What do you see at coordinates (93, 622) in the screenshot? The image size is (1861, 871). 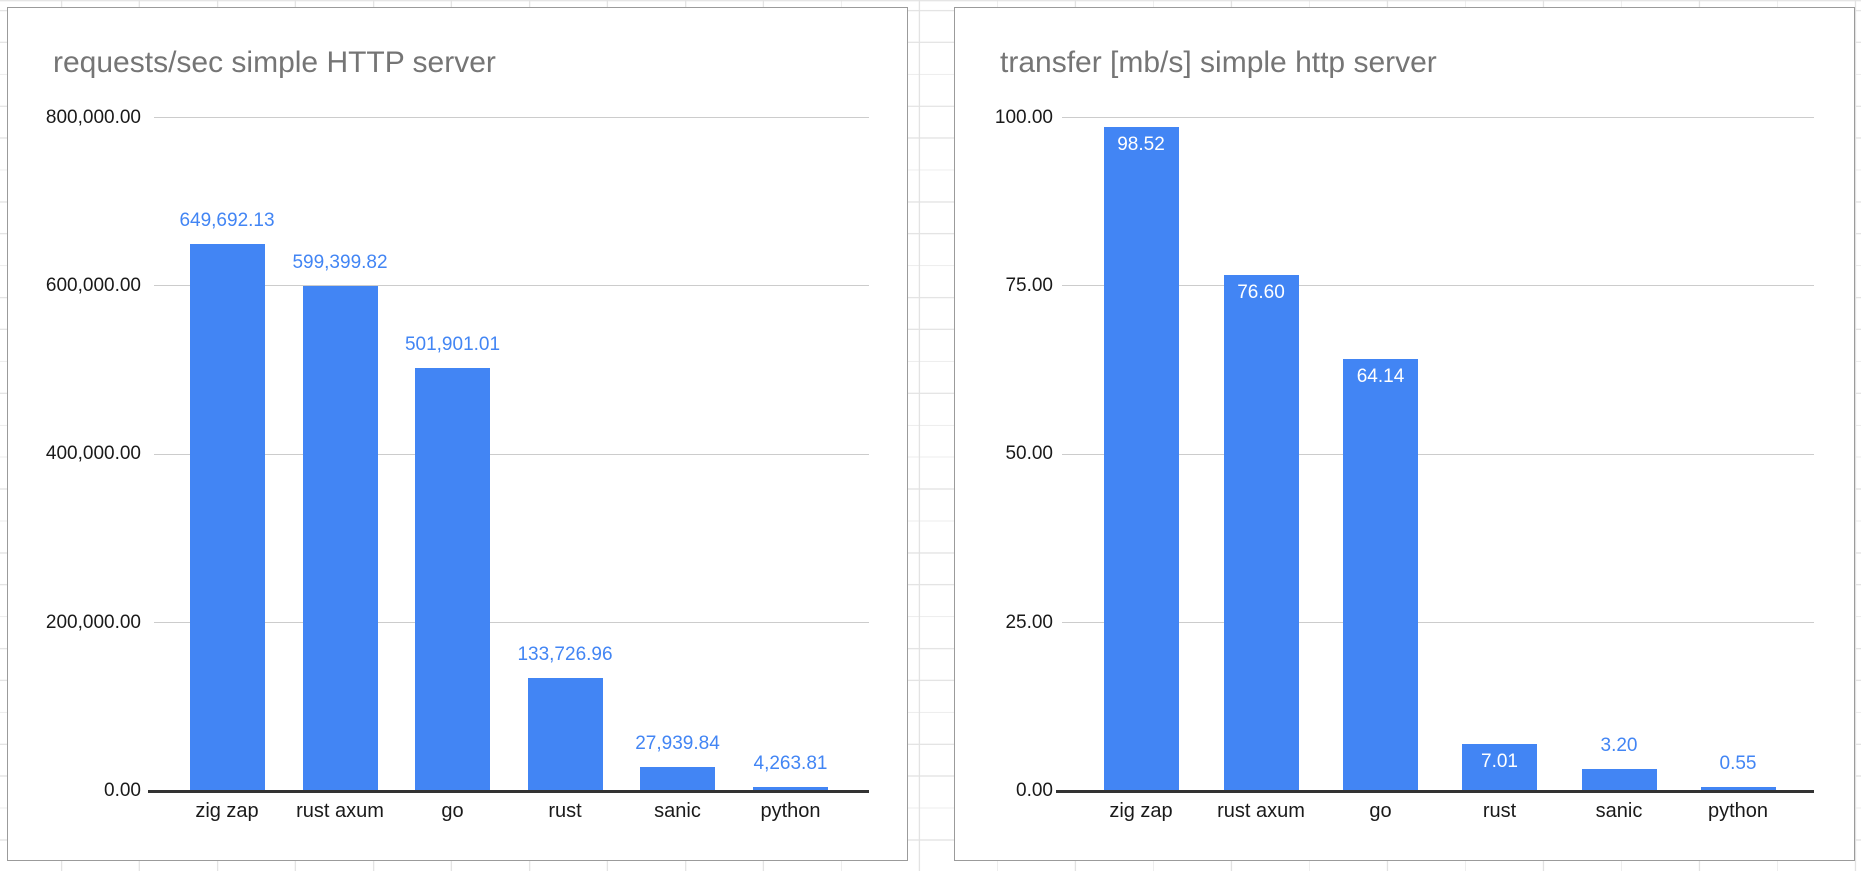 I see `y-axis-tick-label: 200,000.00` at bounding box center [93, 622].